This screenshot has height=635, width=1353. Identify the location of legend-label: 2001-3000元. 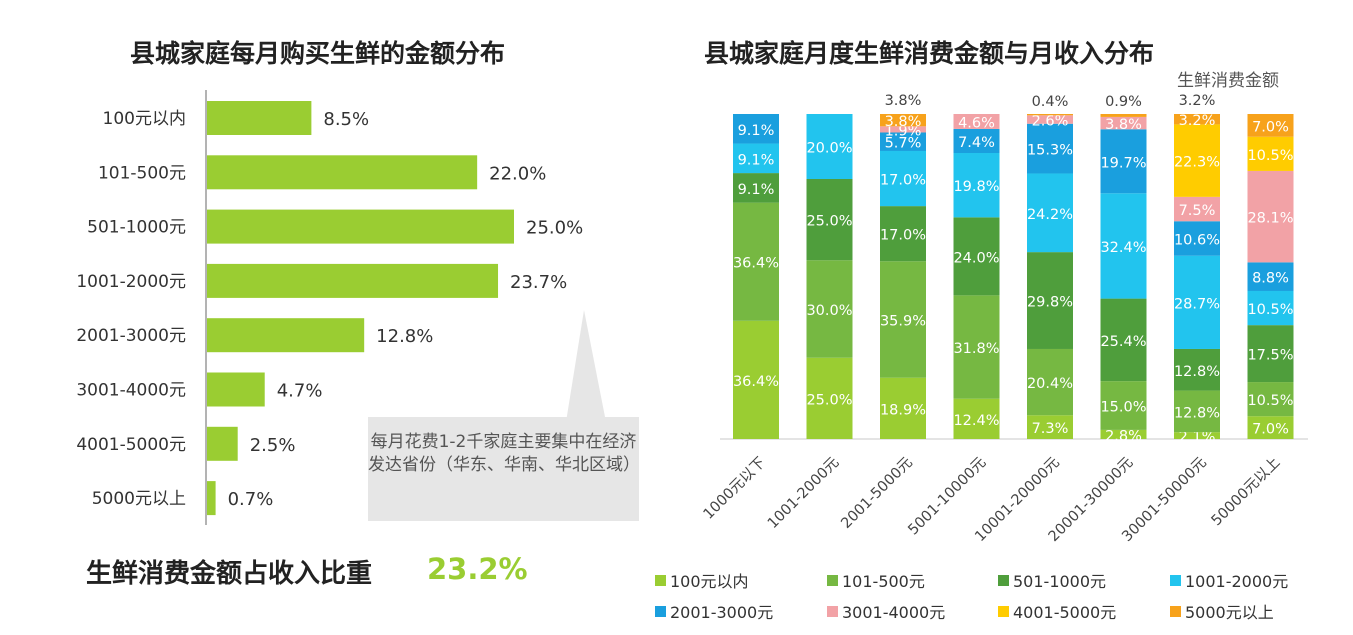
(722, 612).